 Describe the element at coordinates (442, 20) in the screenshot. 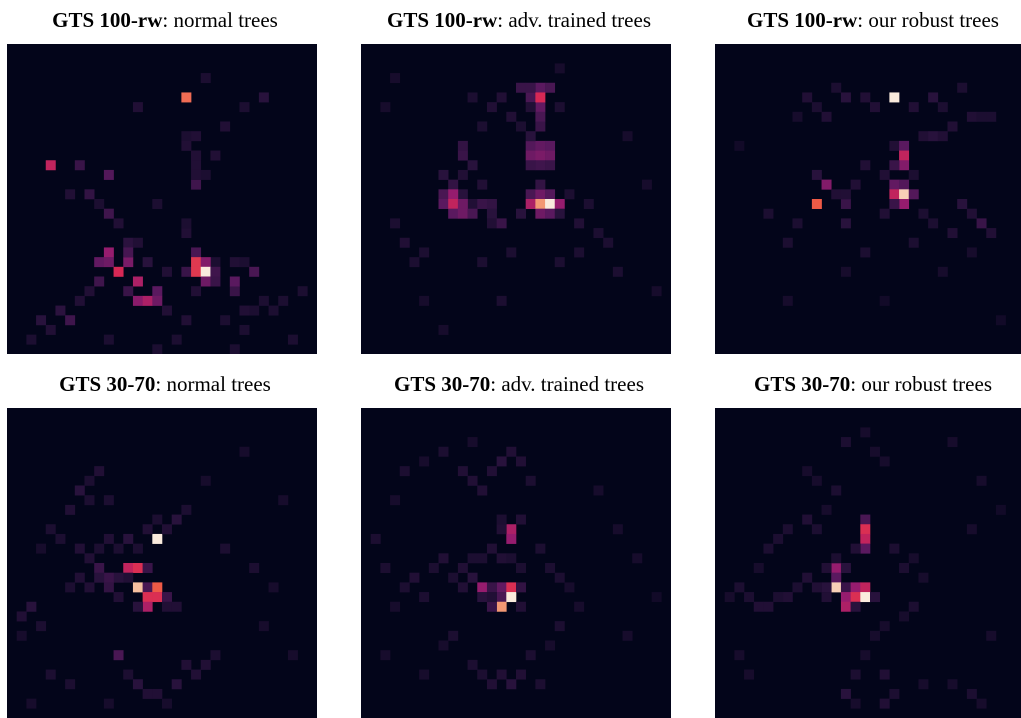

I see `model-name: GTS 100-rw` at that location.